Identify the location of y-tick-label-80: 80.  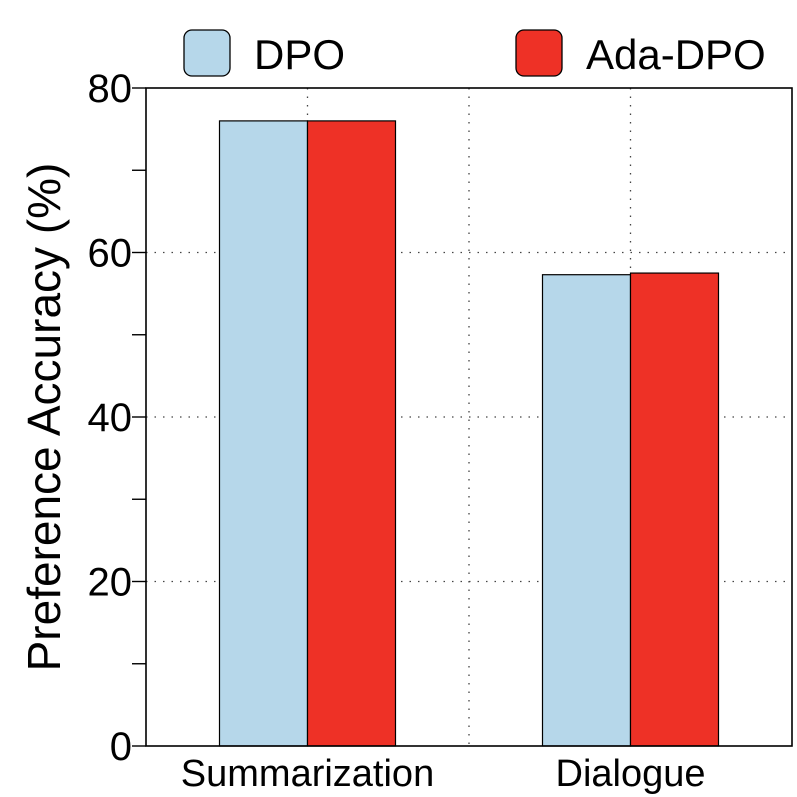
(110, 89).